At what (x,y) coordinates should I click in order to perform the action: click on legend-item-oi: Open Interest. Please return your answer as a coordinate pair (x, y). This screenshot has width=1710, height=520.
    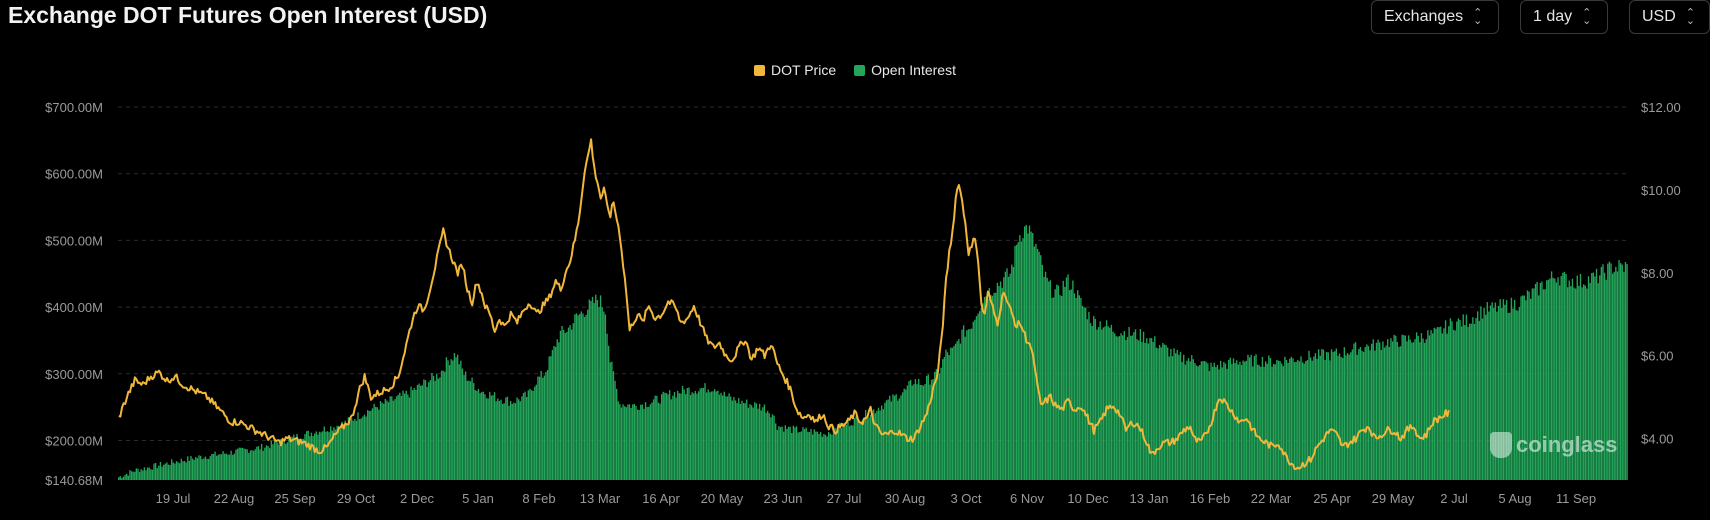
    Looking at the image, I should click on (905, 70).